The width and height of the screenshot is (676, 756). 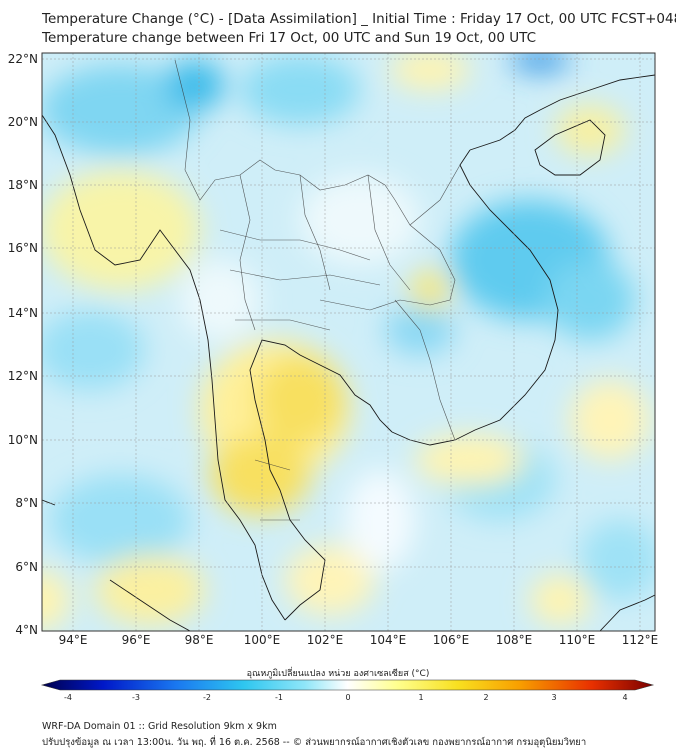 What do you see at coordinates (68, 697) in the screenshot?
I see `colorbar-tick: -4` at bounding box center [68, 697].